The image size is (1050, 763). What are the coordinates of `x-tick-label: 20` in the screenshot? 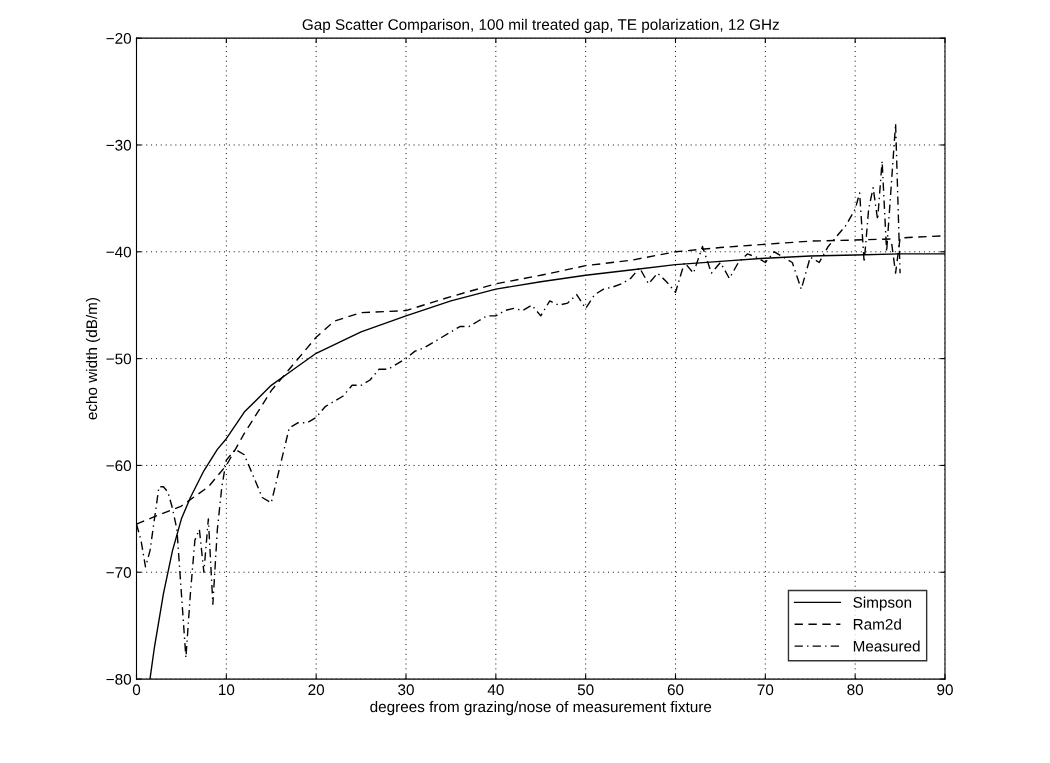 It's located at (316, 690).